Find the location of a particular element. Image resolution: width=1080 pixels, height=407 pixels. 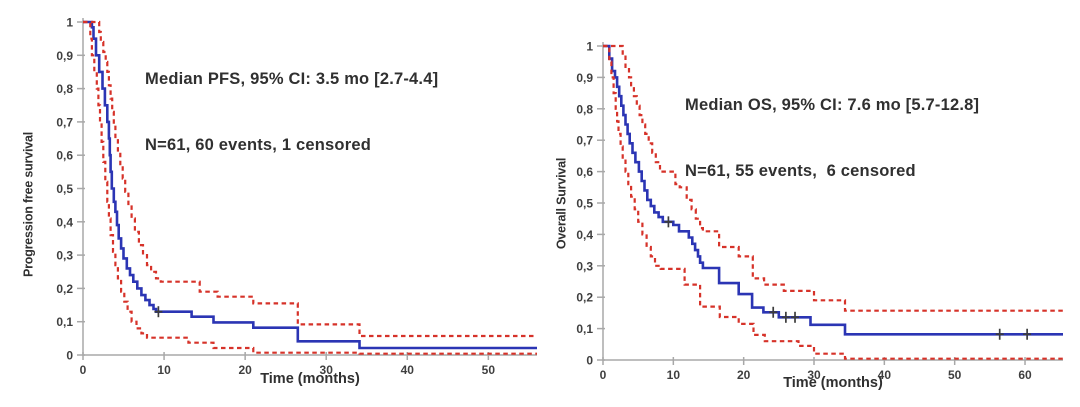

os-title-line1: Median OS, 95% CI: 7.6 mo [5.7-12.8] is located at coordinates (832, 105).